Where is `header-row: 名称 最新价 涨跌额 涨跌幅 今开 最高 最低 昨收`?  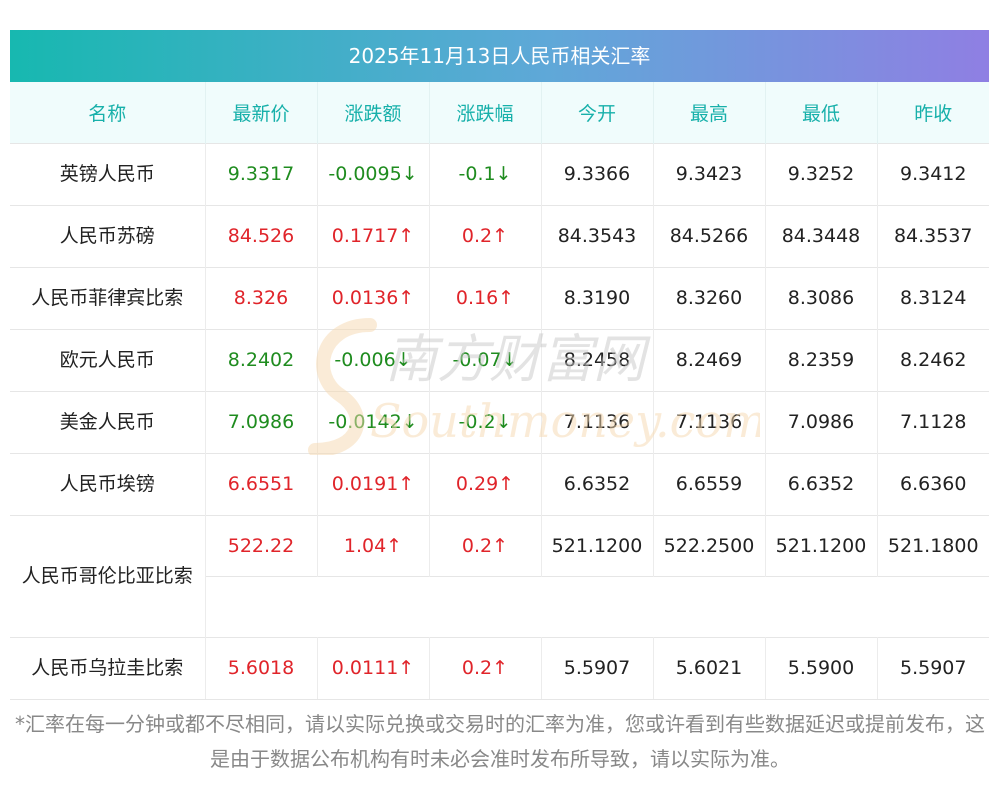 header-row: 名称 最新价 涨跌额 涨跌幅 今开 最高 最低 昨收 is located at coordinates (499, 112).